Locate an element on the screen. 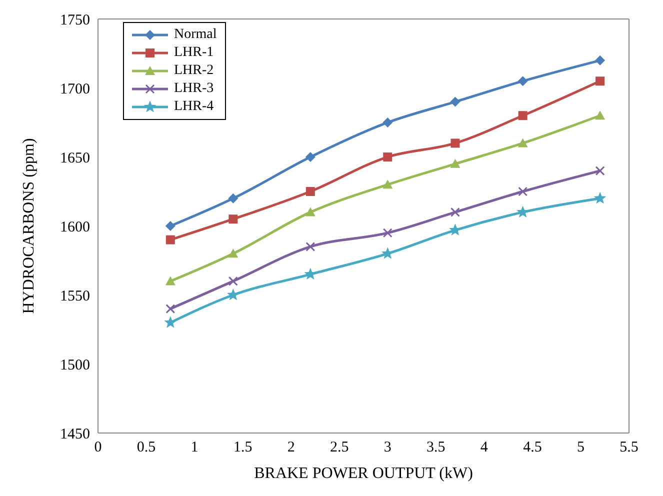 The image size is (663, 496). x-tick-label: 4.5 is located at coordinates (532, 448).